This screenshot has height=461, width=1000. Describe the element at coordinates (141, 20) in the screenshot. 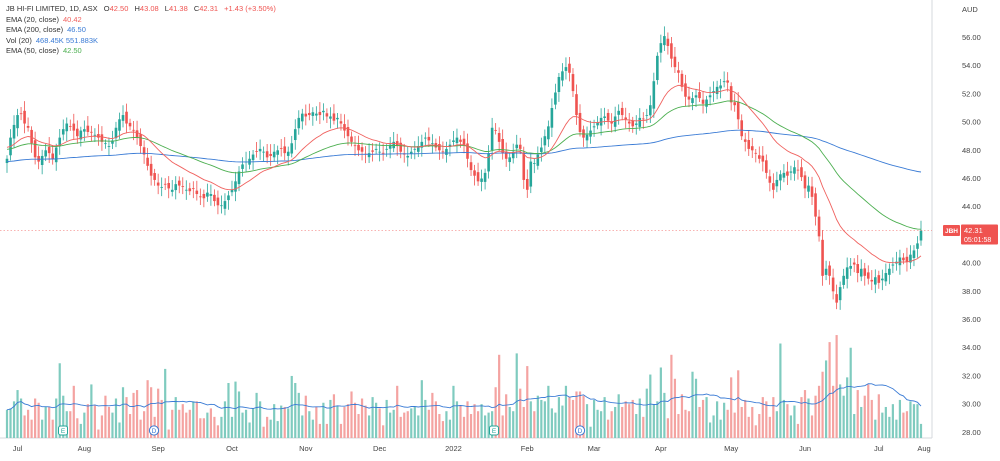

I see `legend-ema20: EMA (20, close) 40.42` at that location.